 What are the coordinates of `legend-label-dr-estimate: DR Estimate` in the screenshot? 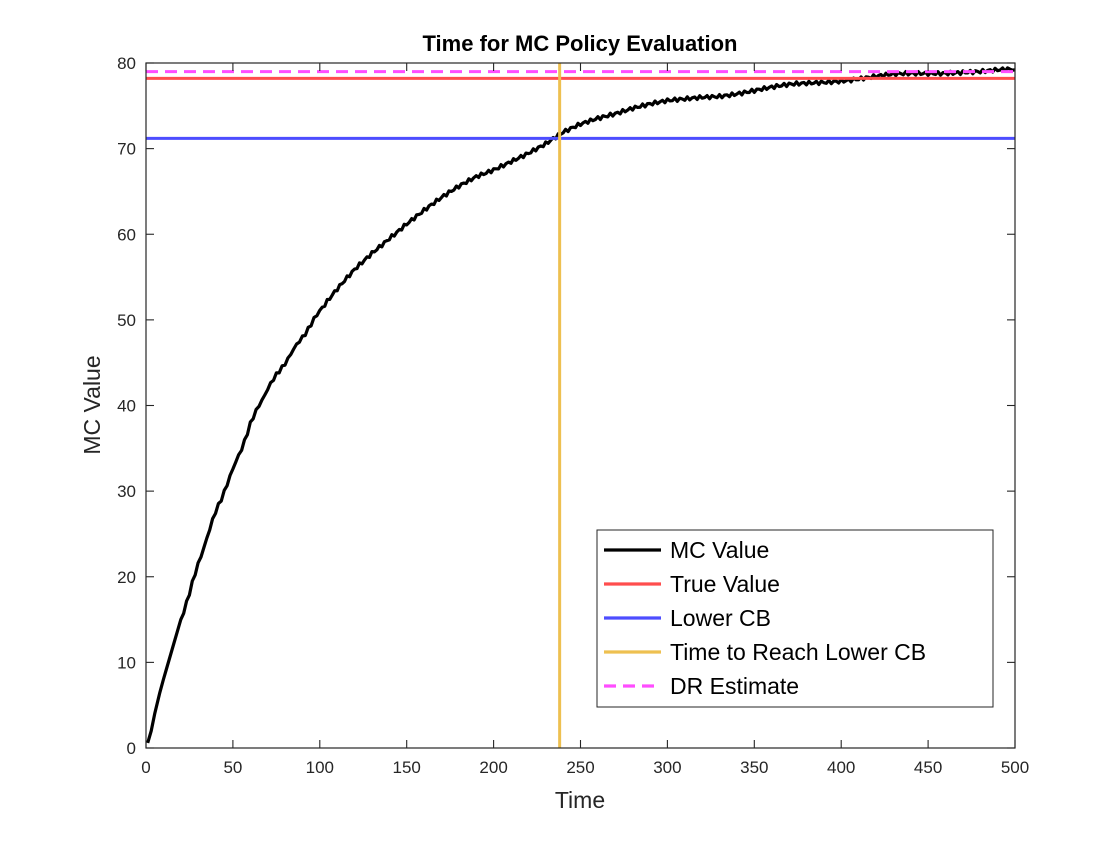 It's located at (734, 686).